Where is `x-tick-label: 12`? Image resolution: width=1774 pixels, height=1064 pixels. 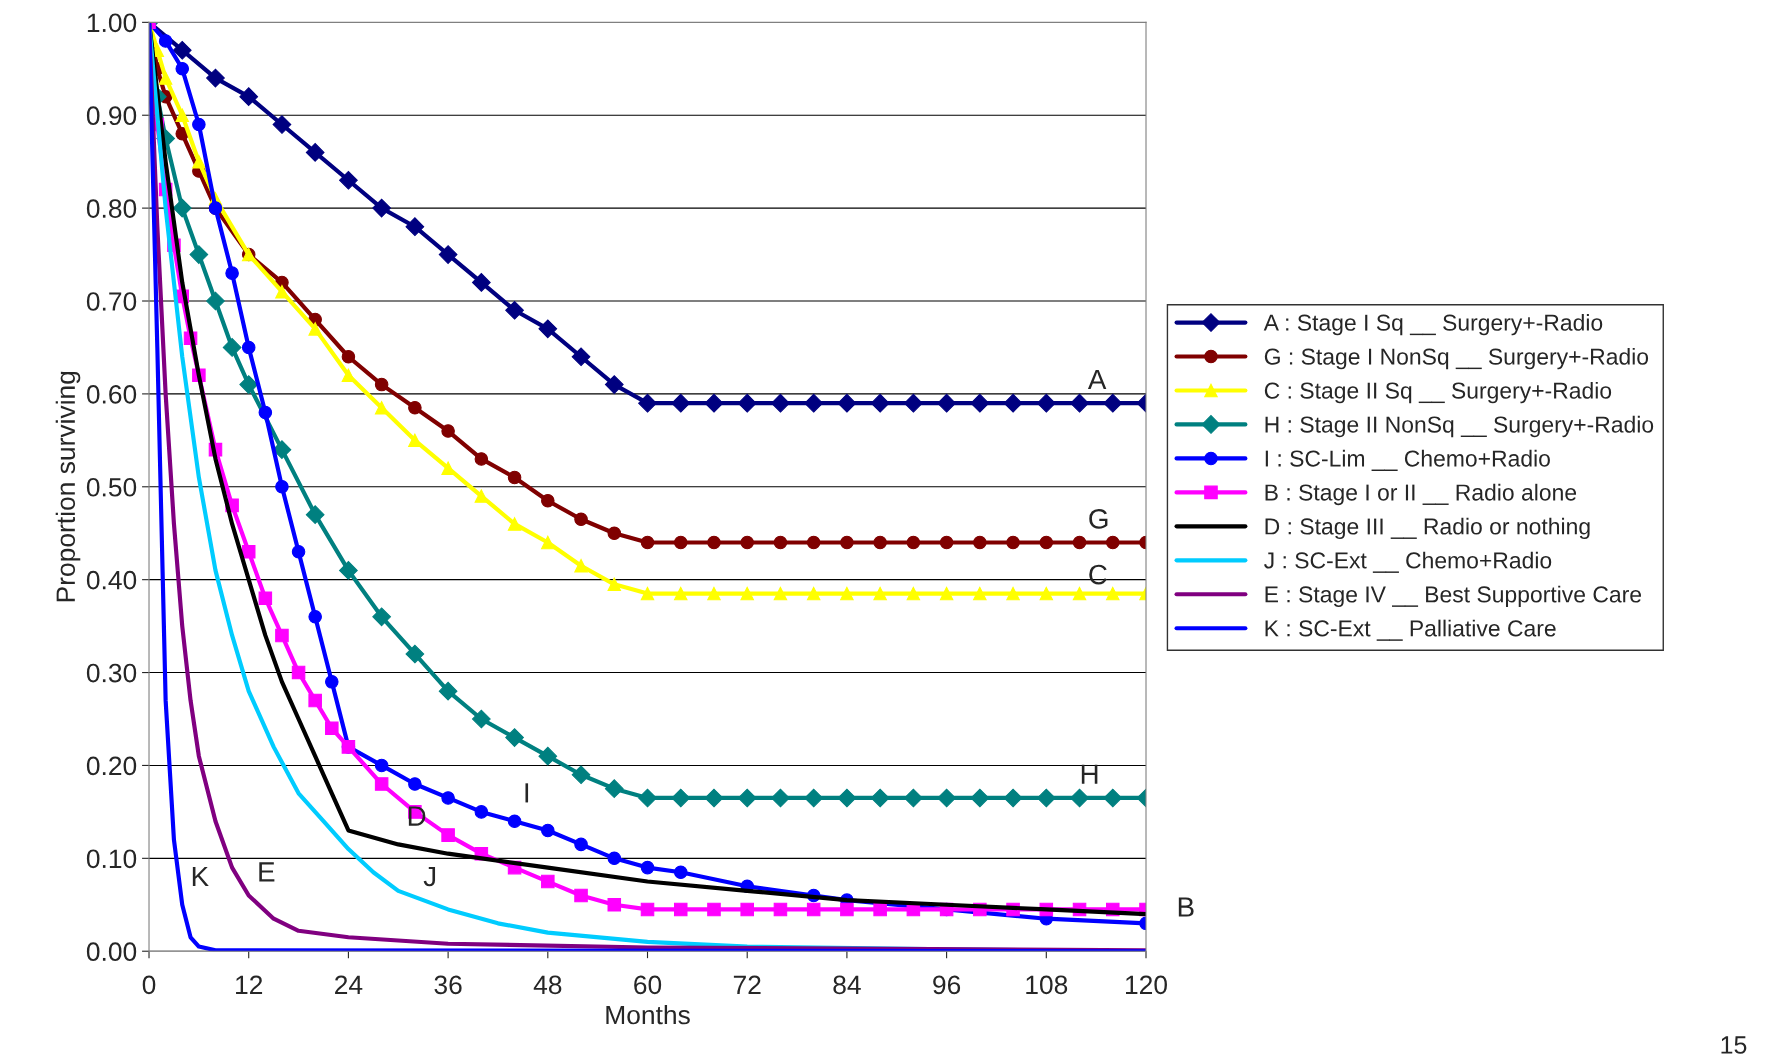 x-tick-label: 12 is located at coordinates (249, 984).